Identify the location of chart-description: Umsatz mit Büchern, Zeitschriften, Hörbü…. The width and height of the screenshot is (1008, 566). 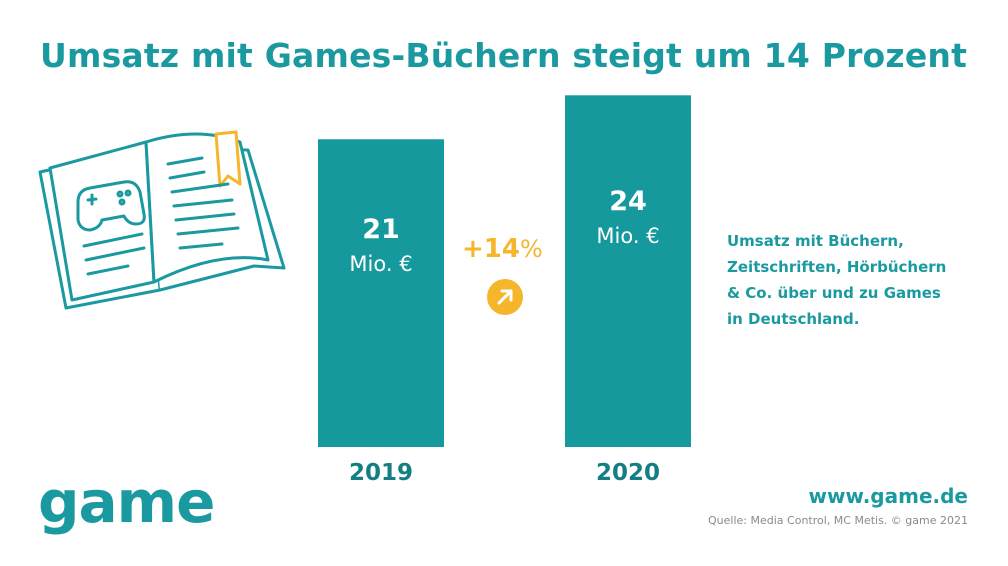
(862, 280).